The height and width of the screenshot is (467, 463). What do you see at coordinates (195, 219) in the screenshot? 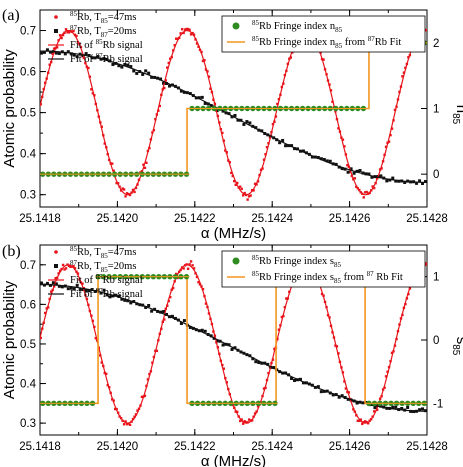
I see `x-tick-label: 25.1422` at bounding box center [195, 219].